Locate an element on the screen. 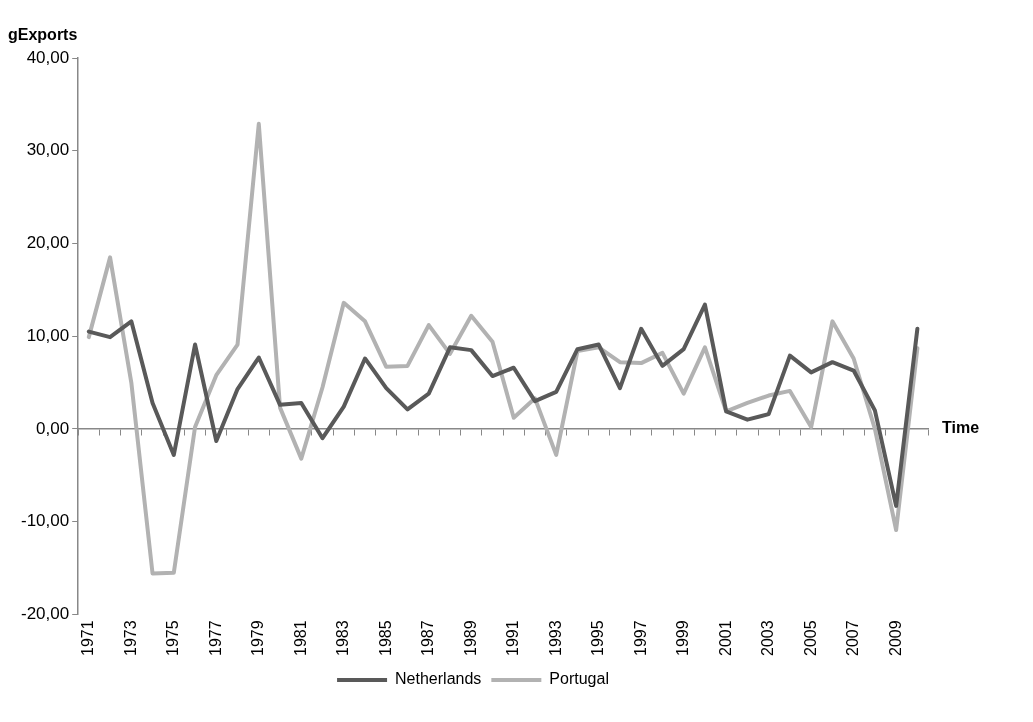 Image resolution: width=1033 pixels, height=722 pixels. x-tick-label: 1989 is located at coordinates (470, 638).